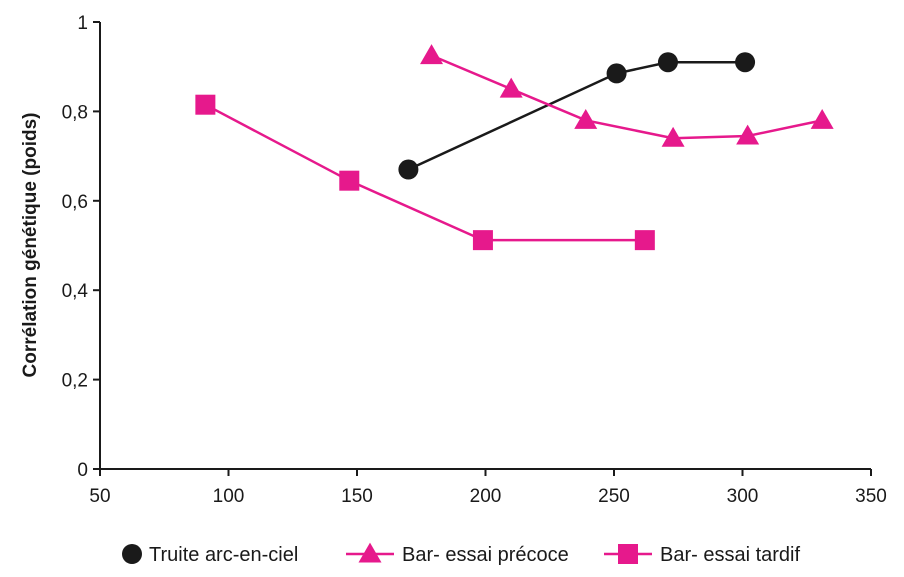  Describe the element at coordinates (82, 23) in the screenshot. I see `y-tick-label: 1` at that location.